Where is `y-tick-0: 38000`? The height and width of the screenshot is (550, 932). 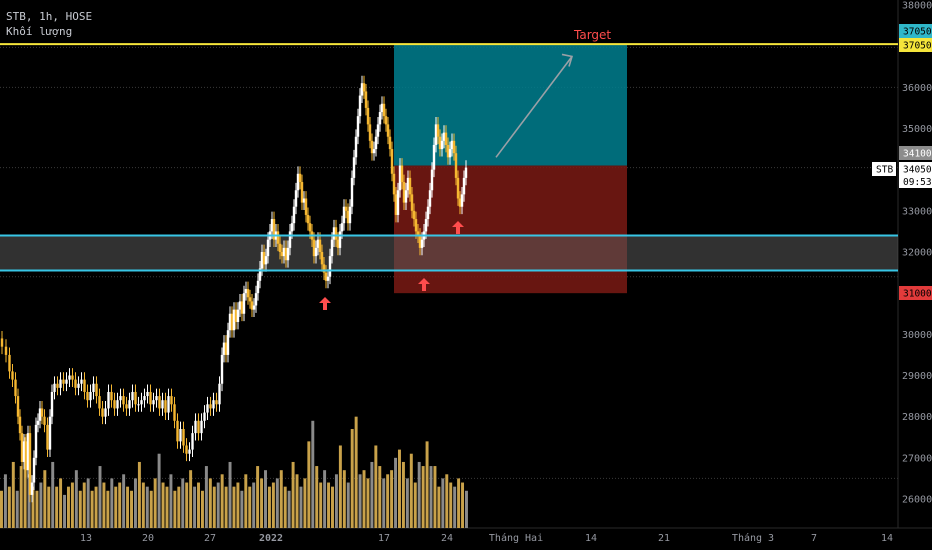 y-tick-0: 38000 is located at coordinates (917, 6).